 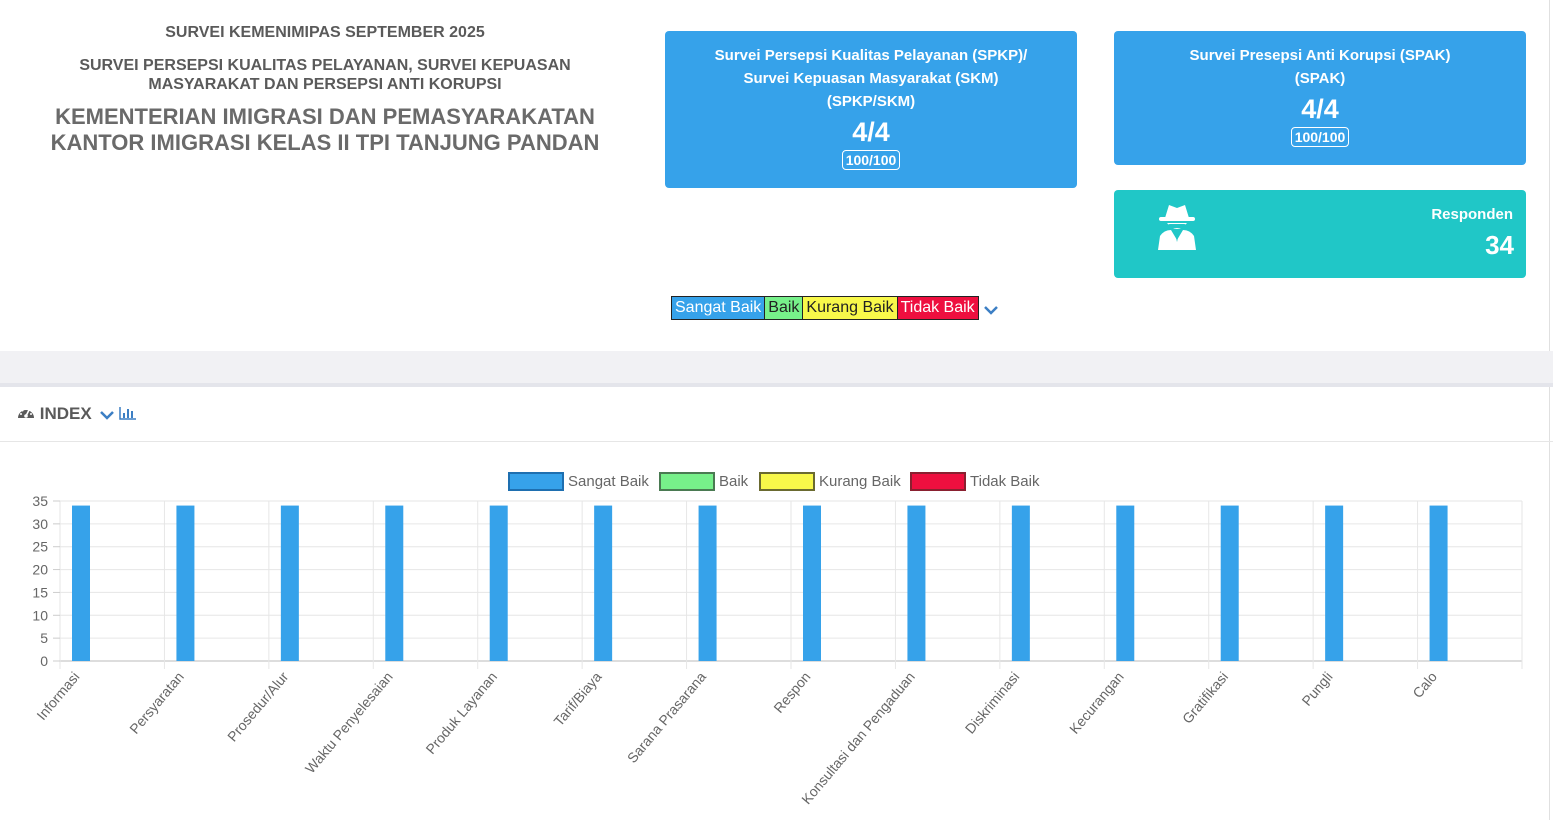 What do you see at coordinates (1205, 698) in the screenshot?
I see `x-tick-label: Gratifikasi` at bounding box center [1205, 698].